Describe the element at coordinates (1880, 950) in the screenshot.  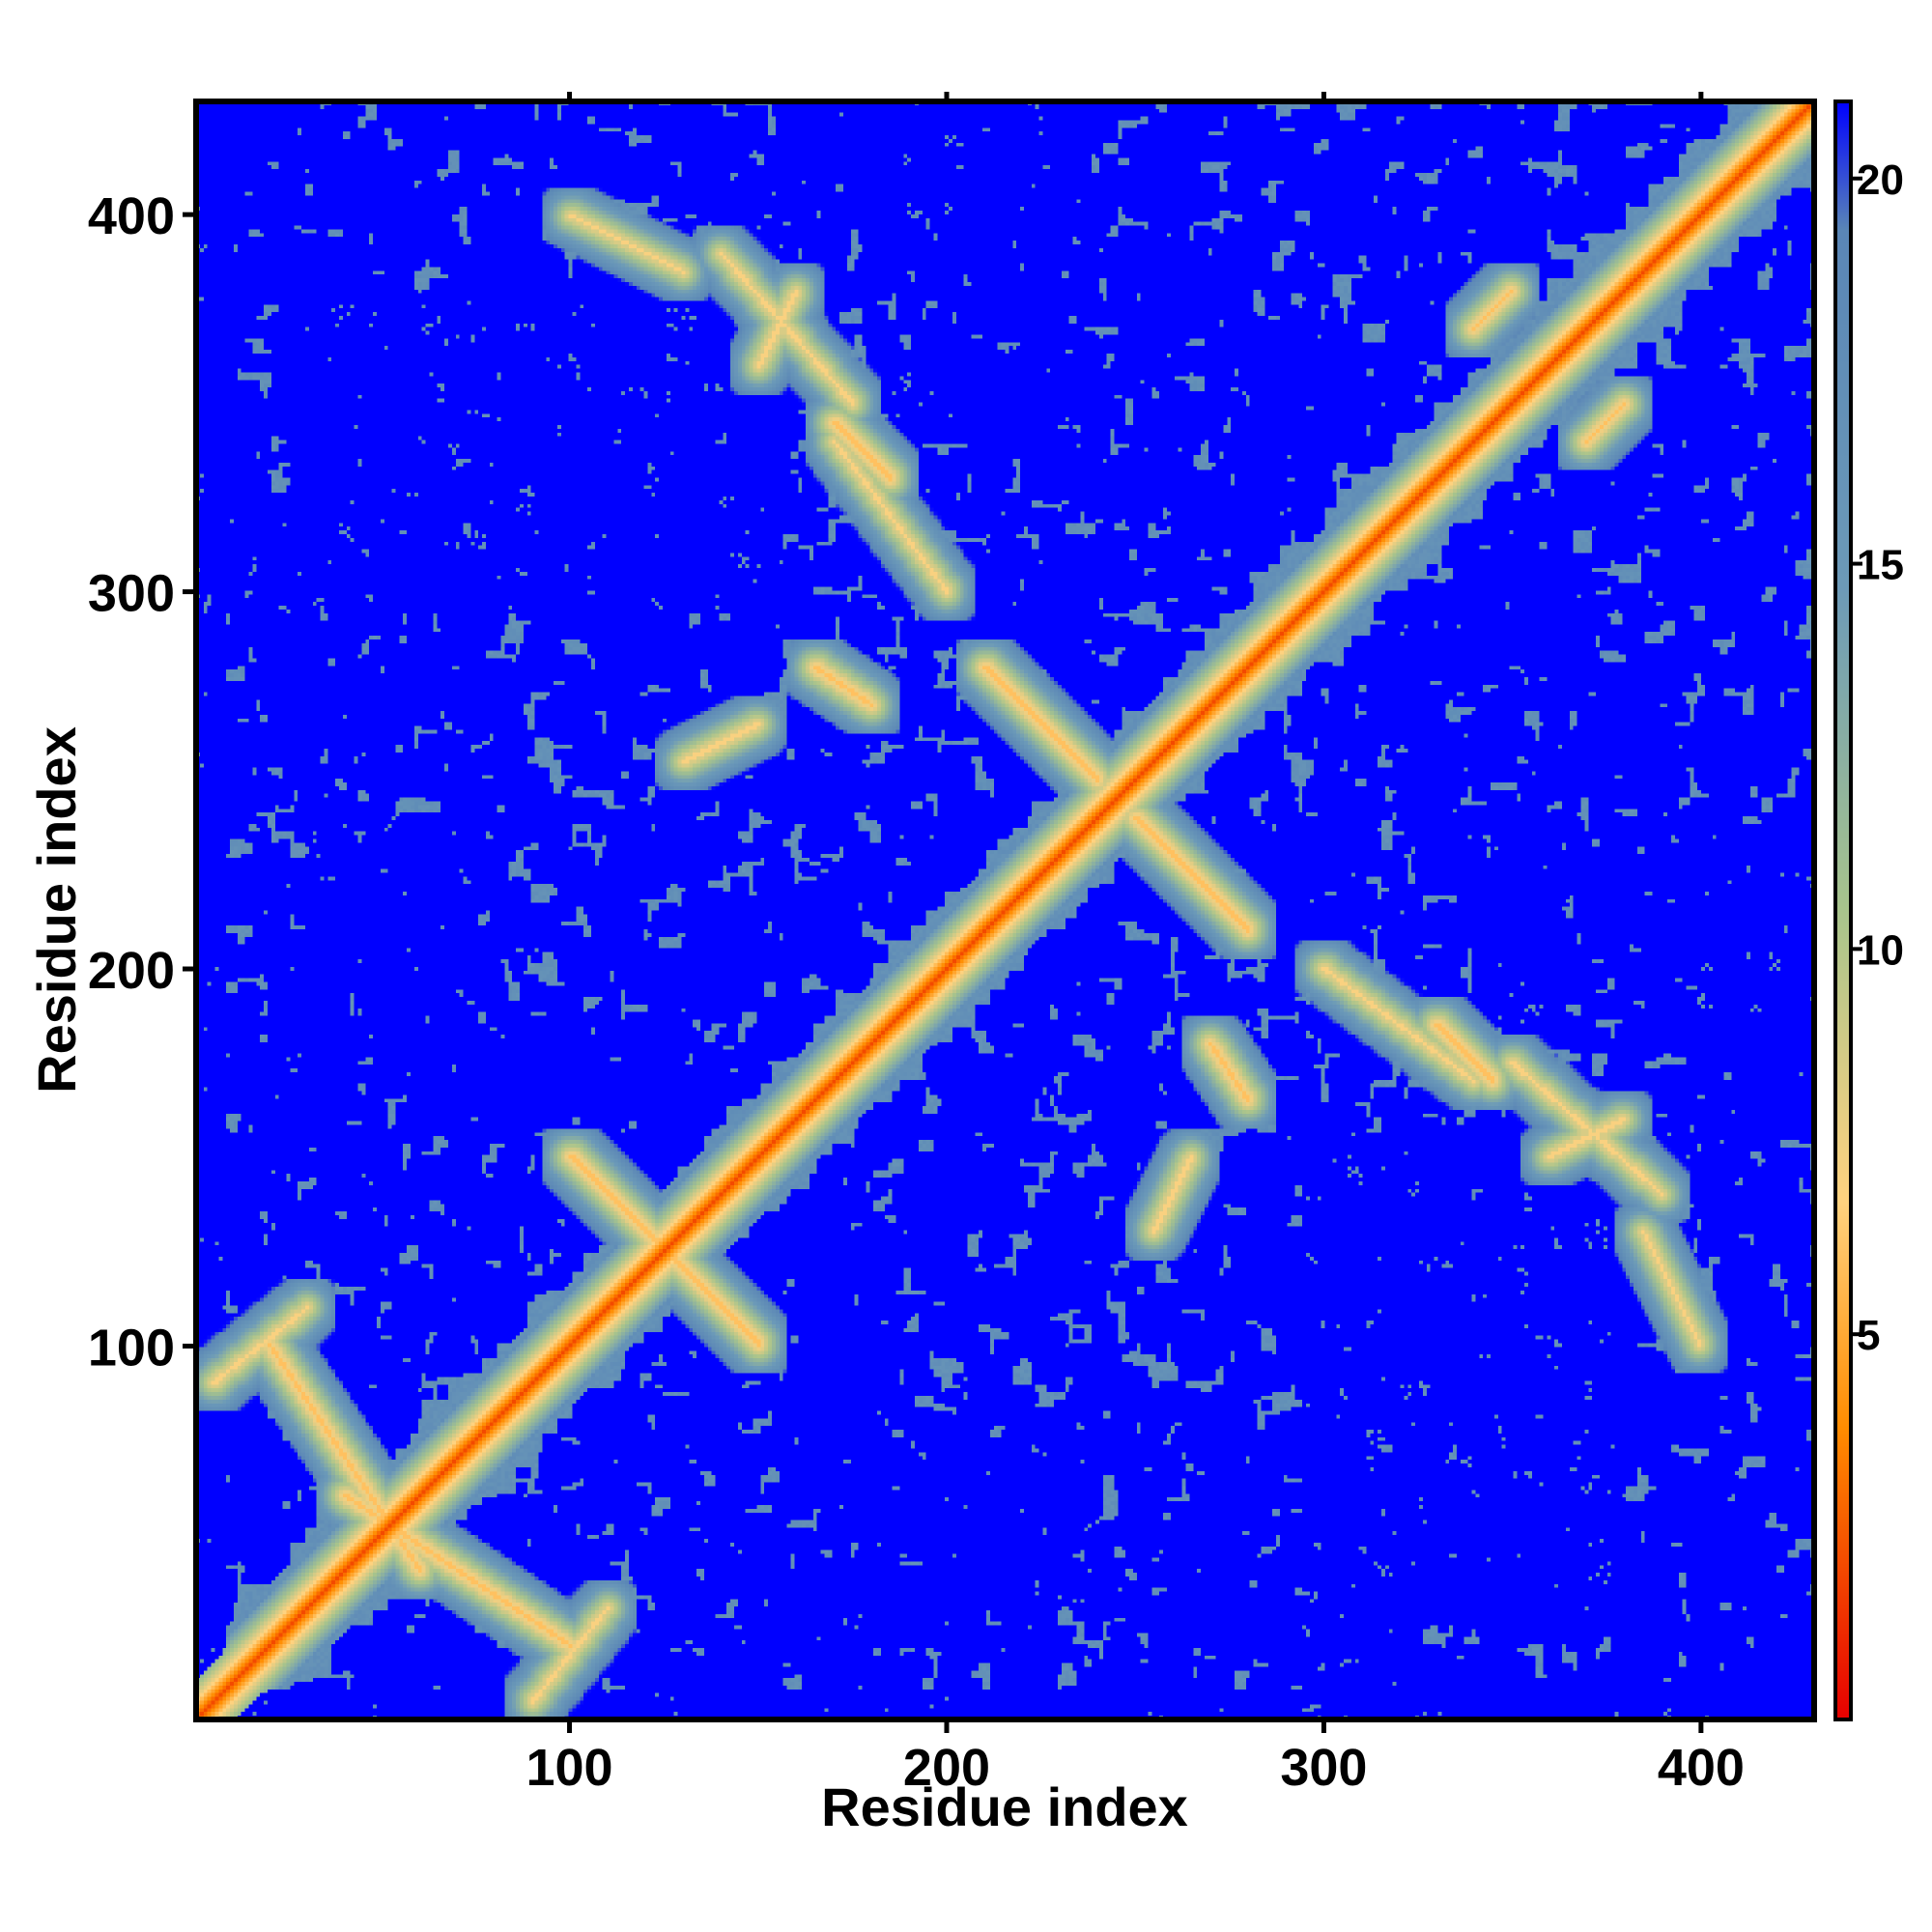
I see `colorbar-tick-label: 10` at that location.